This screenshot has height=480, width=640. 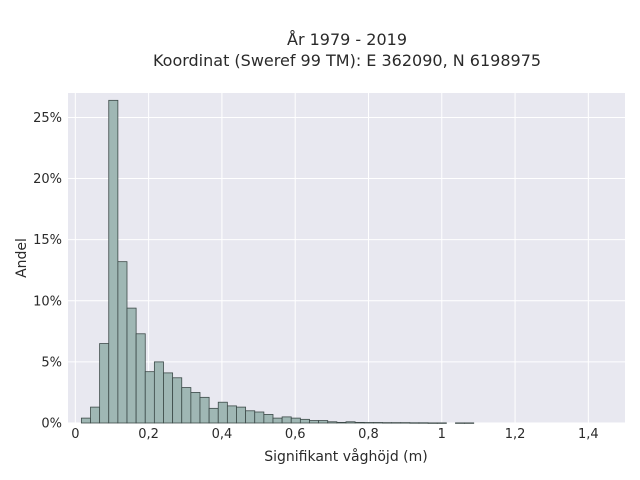 I want to click on y-tick-label: 20%, so click(x=47, y=179).